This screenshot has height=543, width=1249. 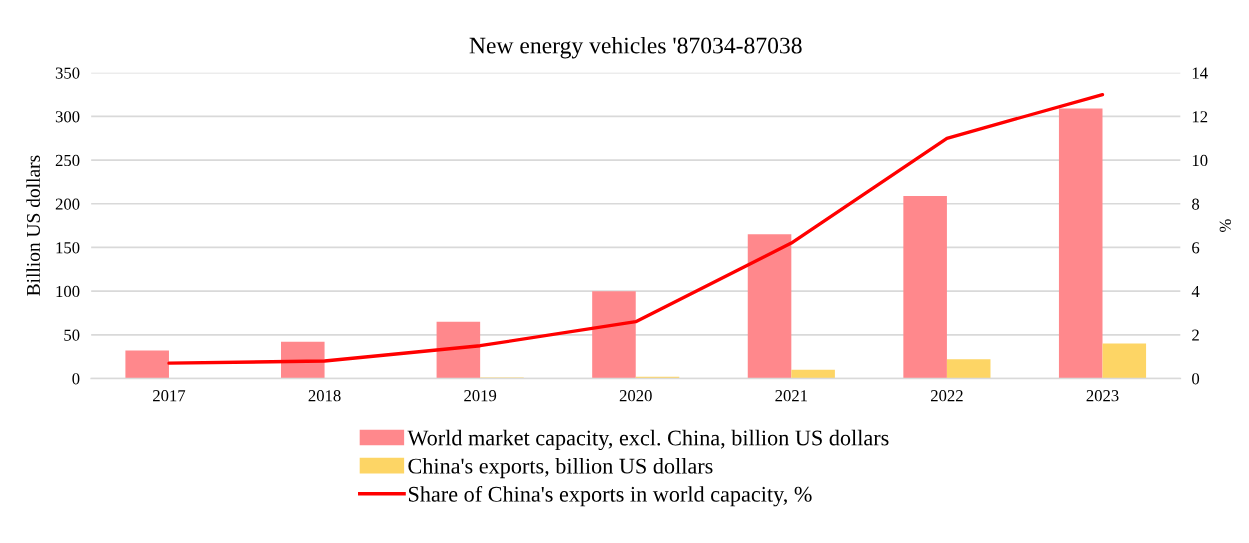 I want to click on y-tick-label: 150, so click(x=68, y=248).